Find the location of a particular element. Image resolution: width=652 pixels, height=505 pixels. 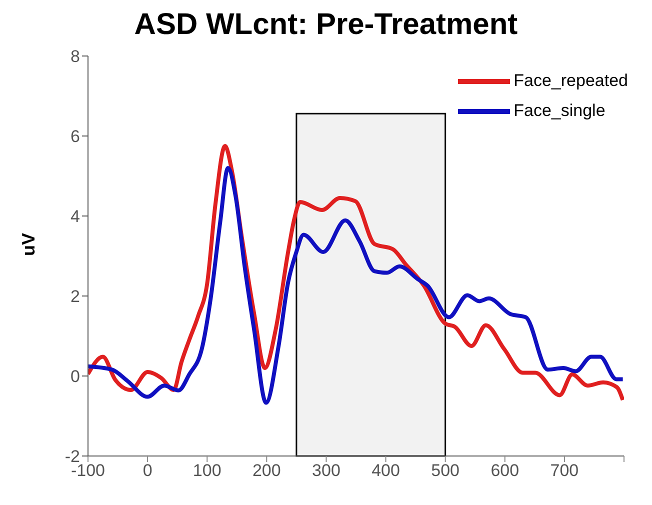

x-tick-label: 700 is located at coordinates (564, 470).